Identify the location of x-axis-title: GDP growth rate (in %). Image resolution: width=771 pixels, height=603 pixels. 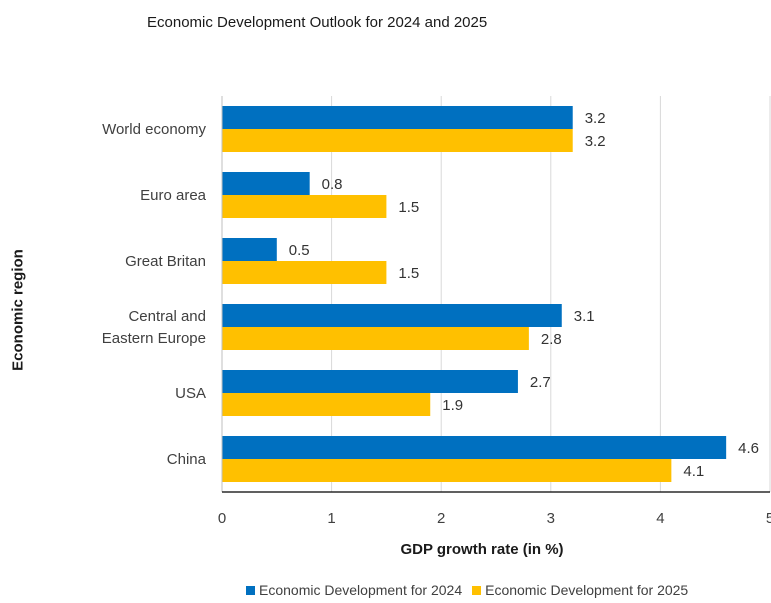
(482, 549).